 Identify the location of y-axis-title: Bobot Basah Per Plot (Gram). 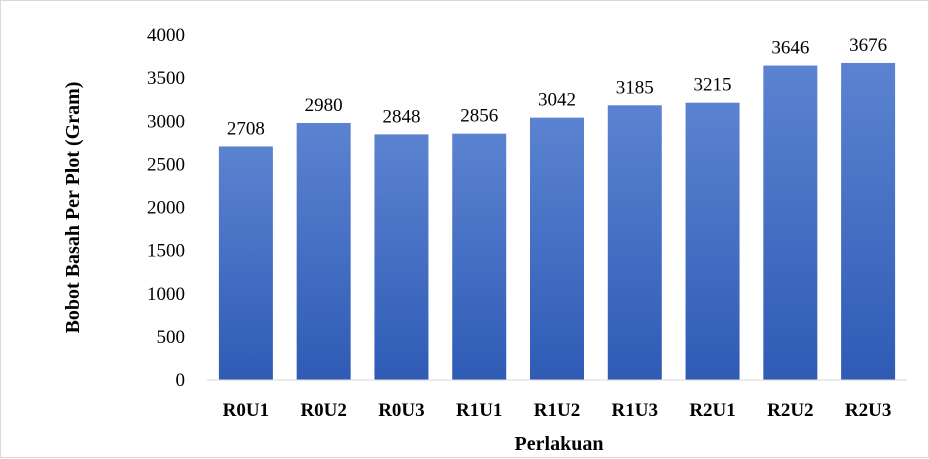
(73, 208).